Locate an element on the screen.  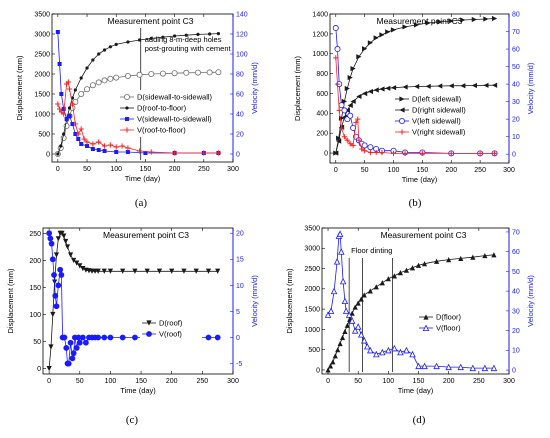
y2-axis-label: Velocity (mm/d) is located at coordinates (530, 301).